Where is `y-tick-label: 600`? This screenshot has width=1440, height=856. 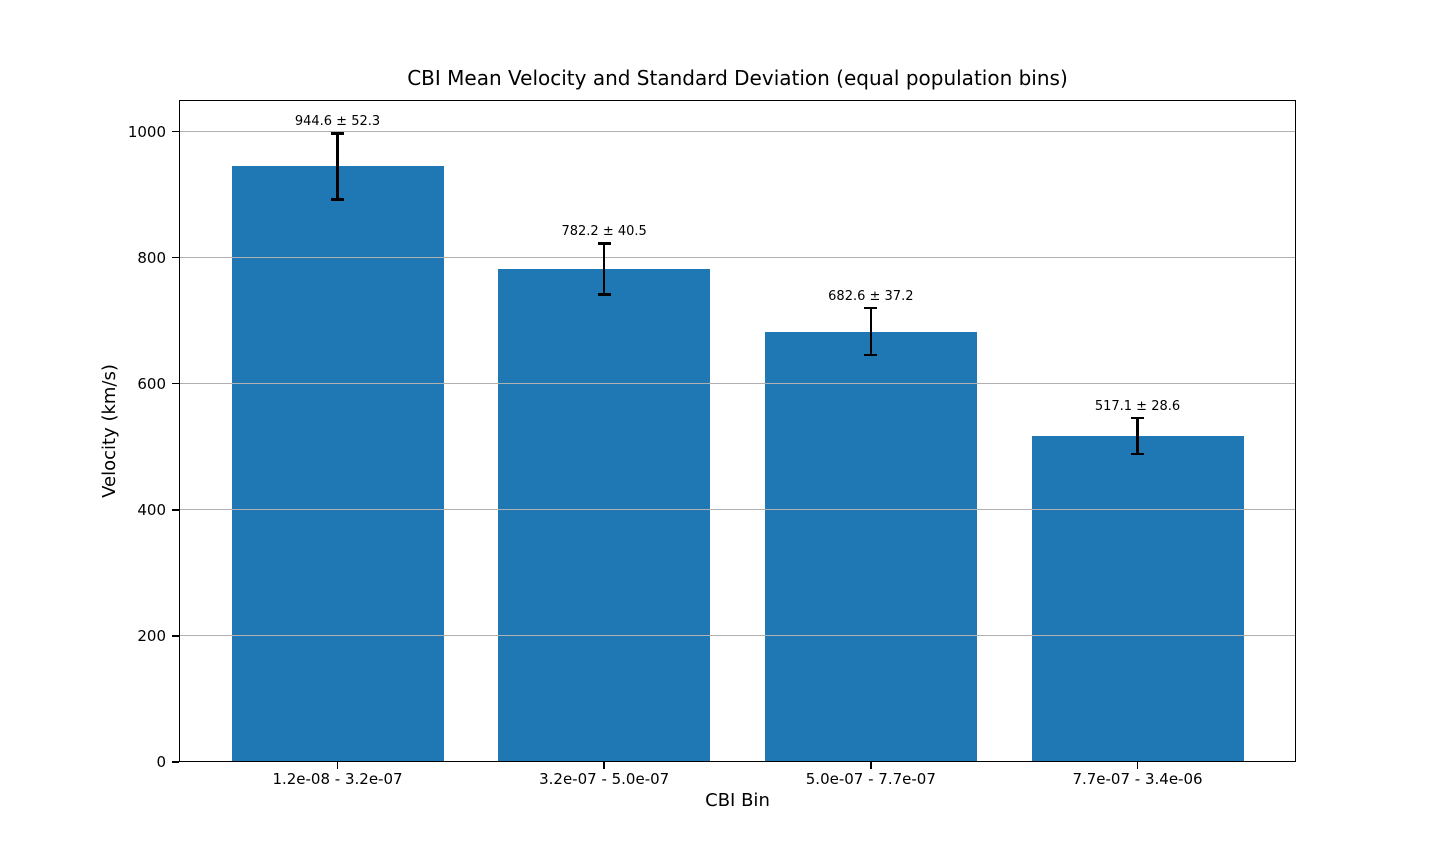
y-tick-label: 600 is located at coordinates (151, 383).